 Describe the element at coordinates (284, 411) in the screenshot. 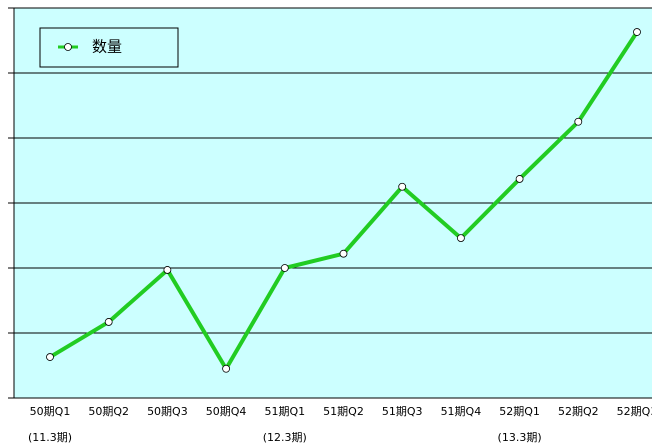

I see `x-tick-label: 51期Q1` at that location.